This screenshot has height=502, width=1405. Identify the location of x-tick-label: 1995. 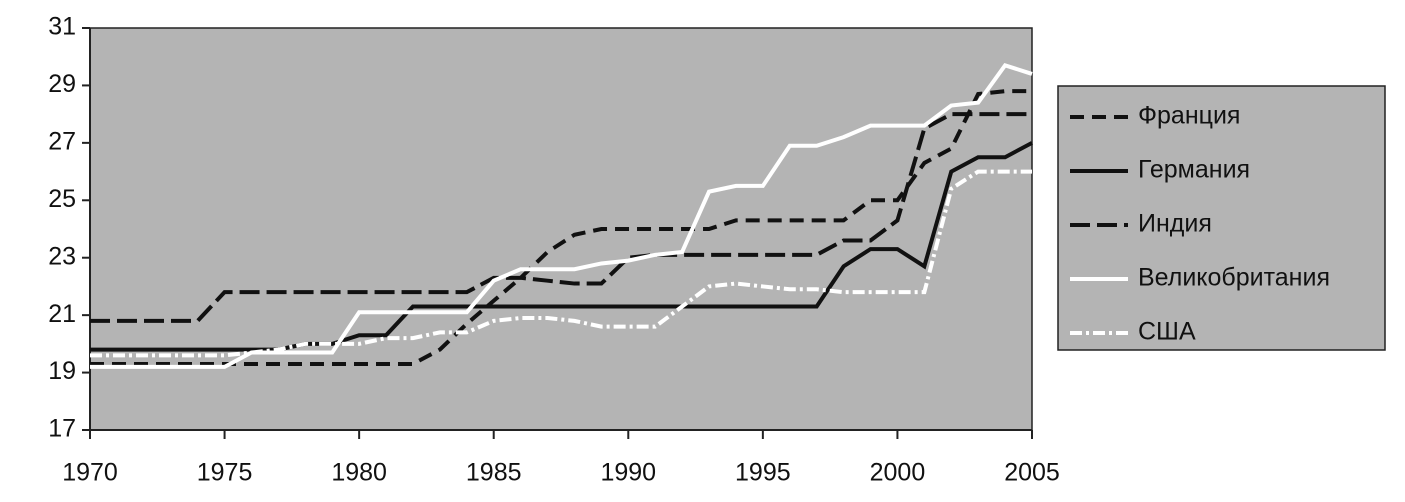
(763, 473).